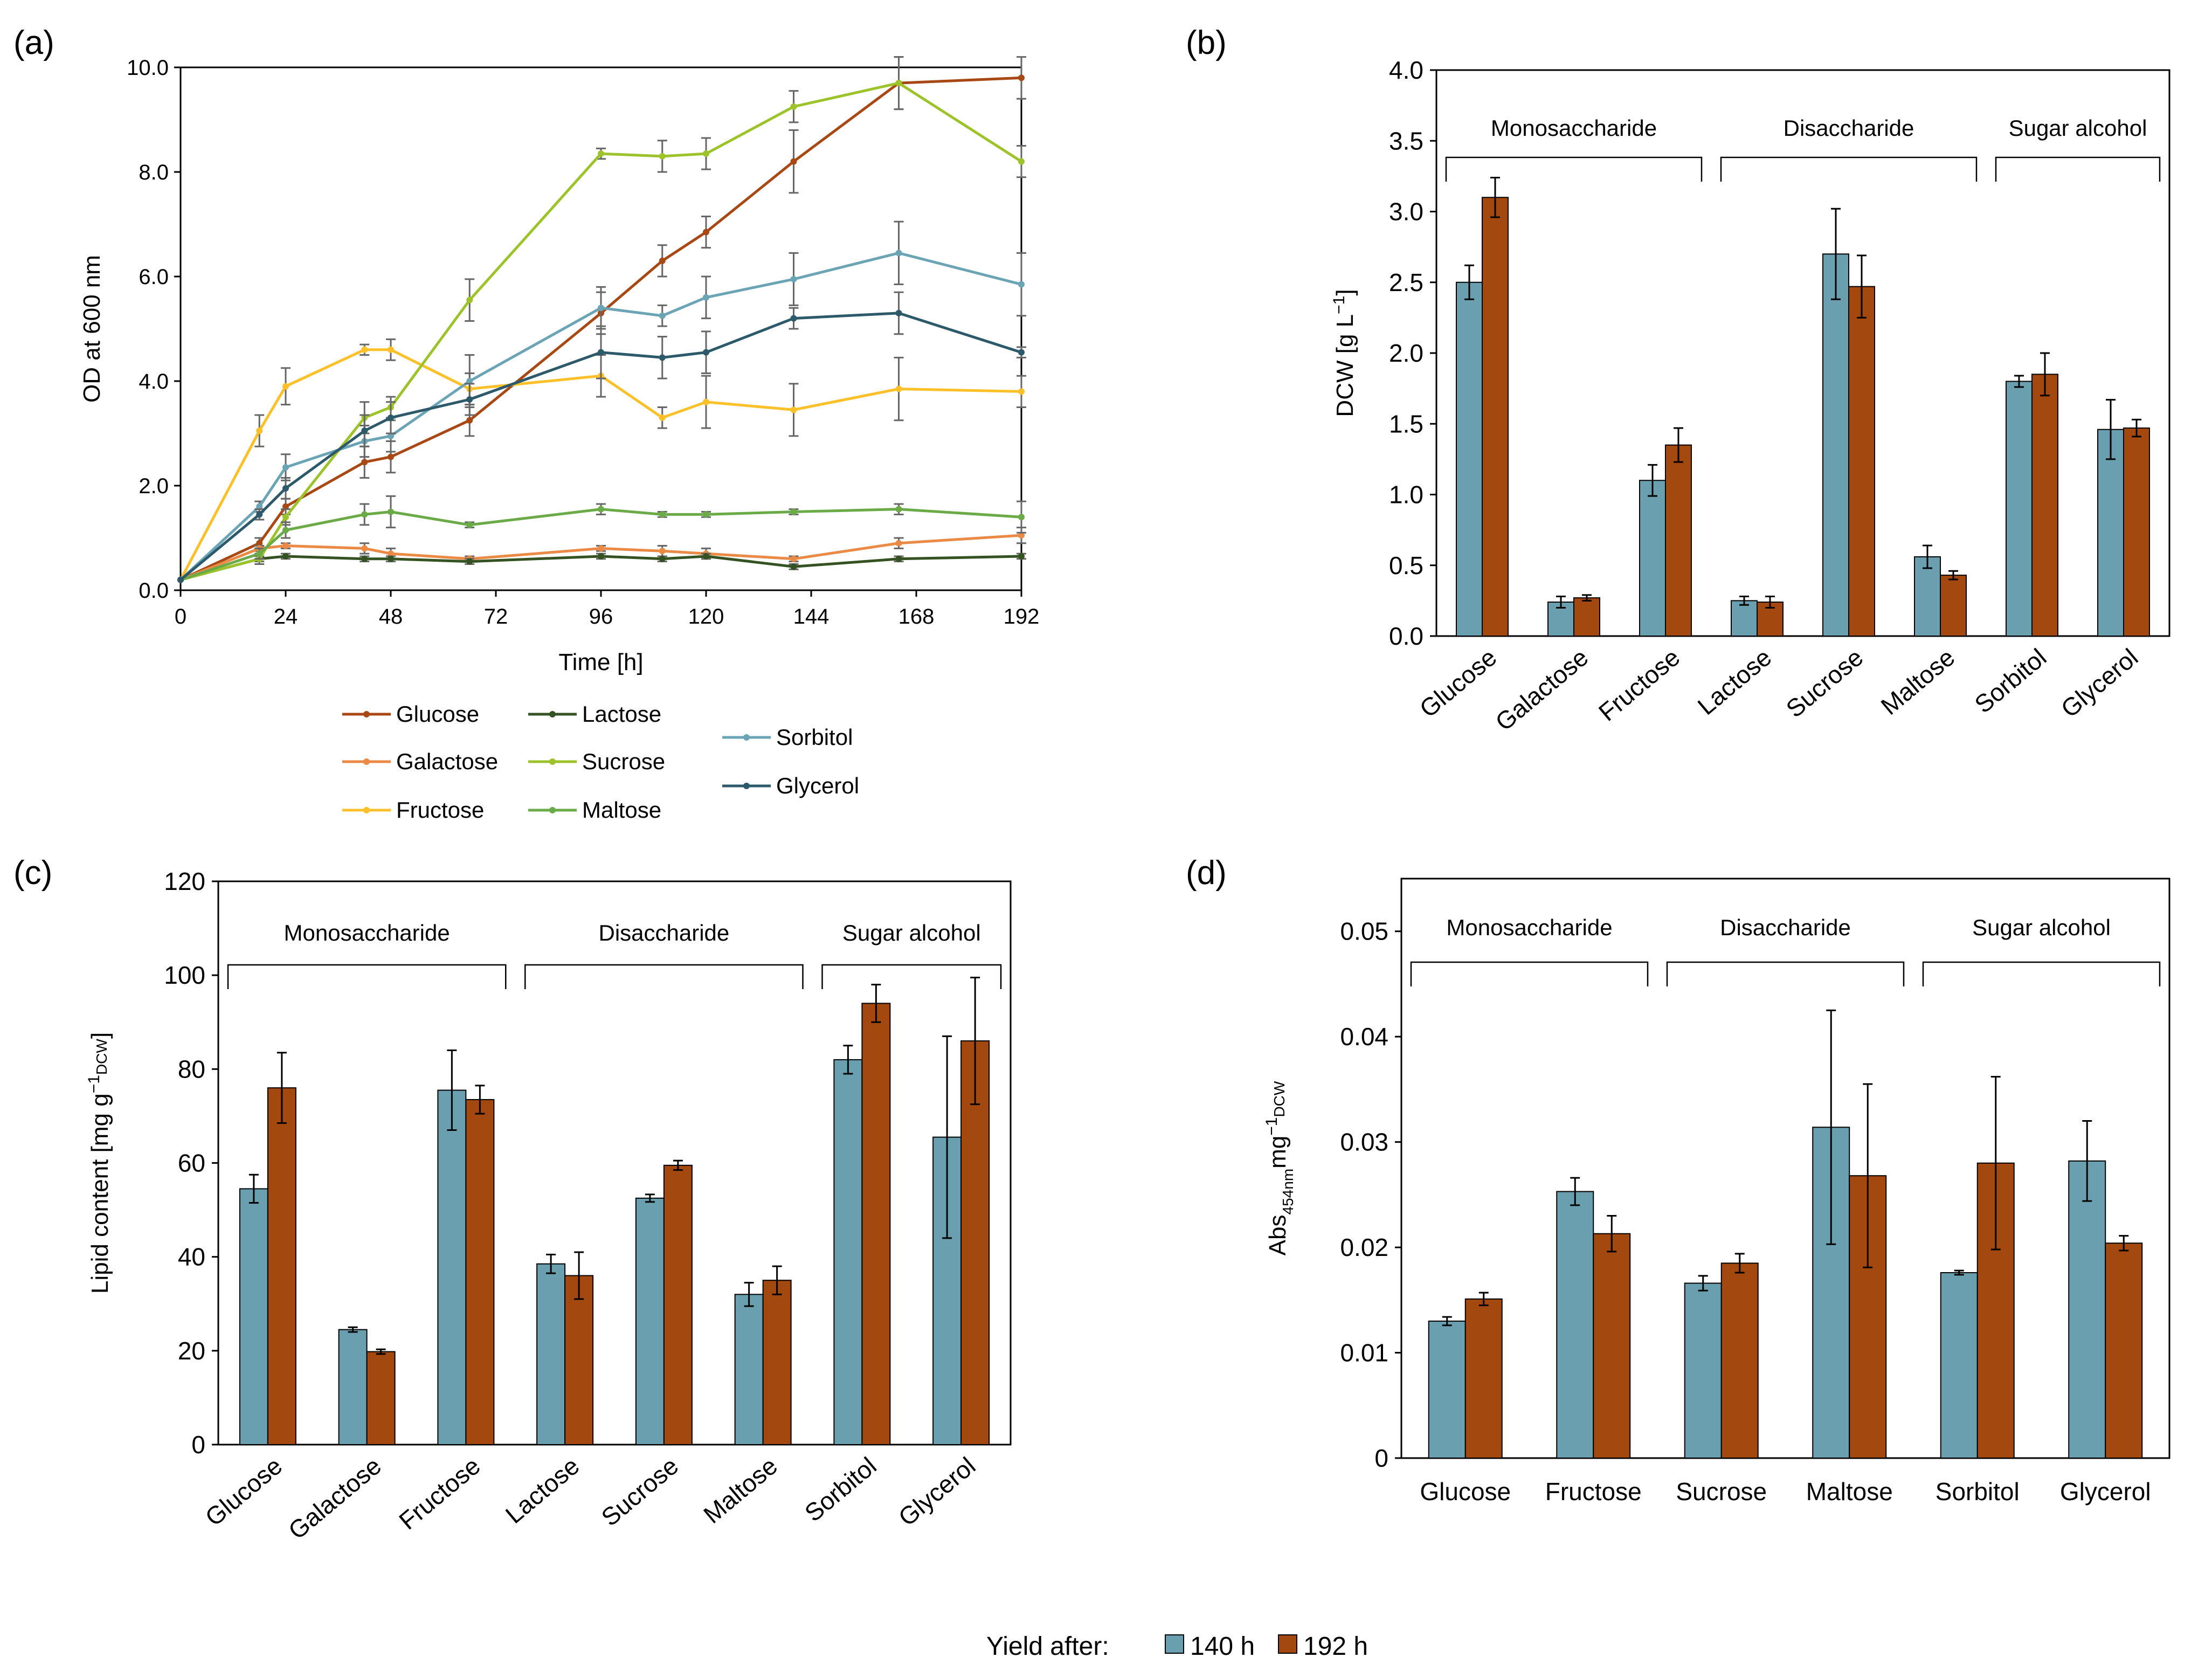 Image resolution: width=2212 pixels, height=1671 pixels. I want to click on category-fructose, so click(466, 1247).